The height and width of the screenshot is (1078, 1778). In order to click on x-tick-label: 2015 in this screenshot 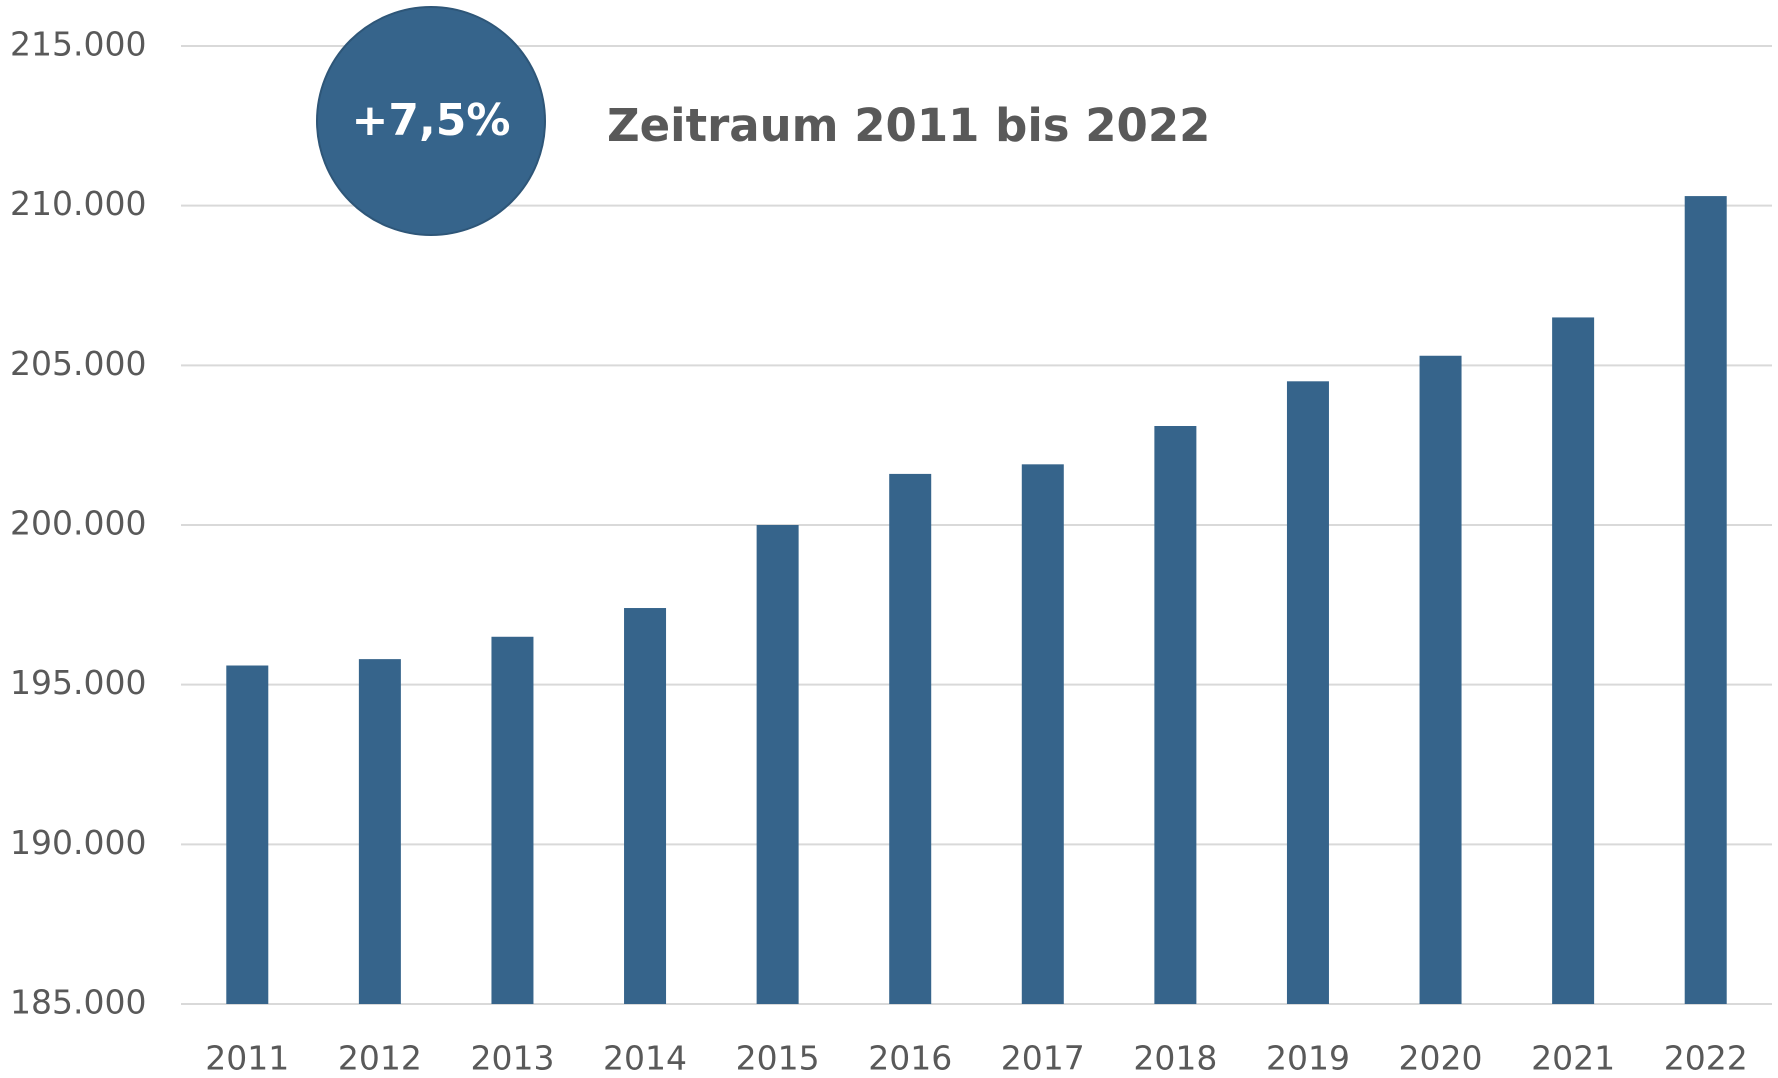, I will do `click(778, 1058)`.